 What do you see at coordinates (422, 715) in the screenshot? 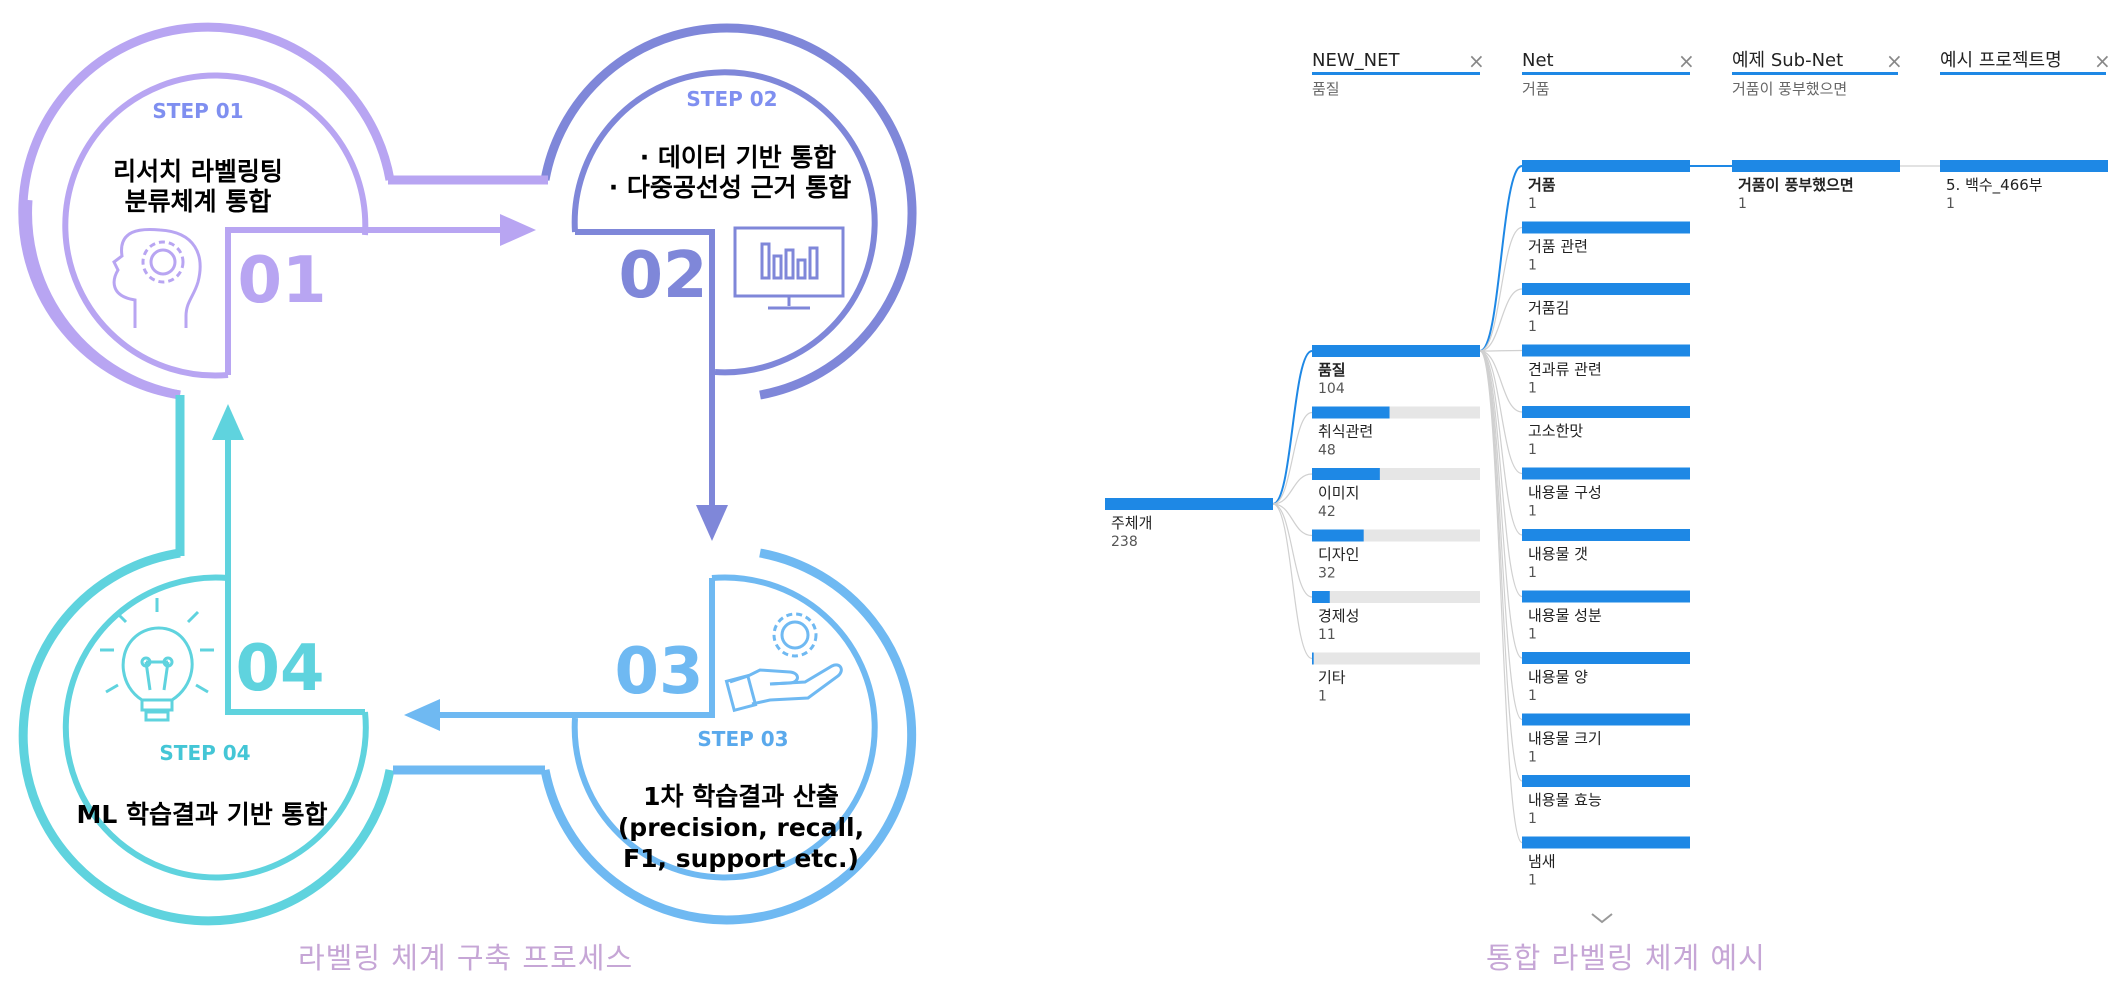
I see `arrow-3-4-head` at bounding box center [422, 715].